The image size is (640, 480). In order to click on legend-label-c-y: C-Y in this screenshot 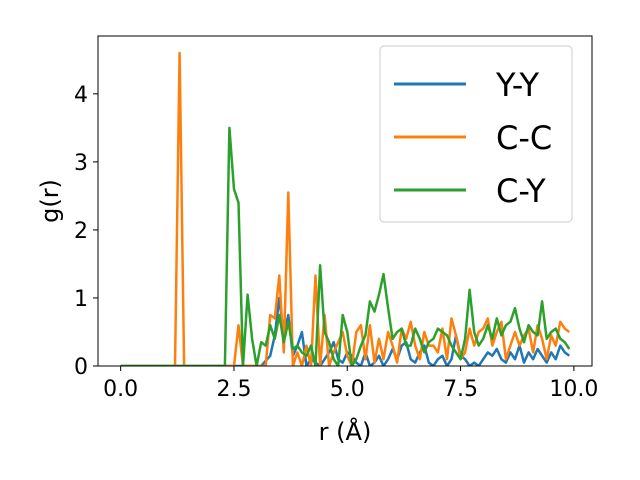, I will do `click(521, 191)`.